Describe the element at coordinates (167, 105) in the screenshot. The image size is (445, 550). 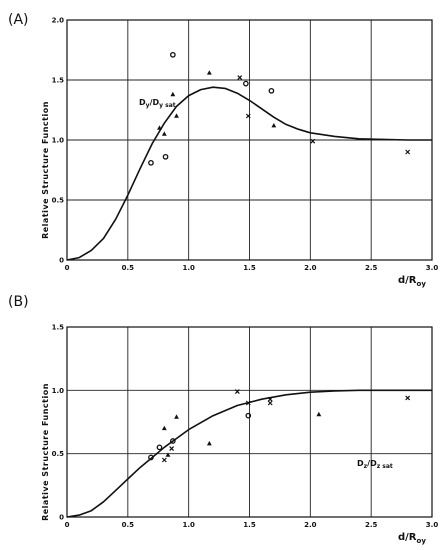
I see `curve-label-sub2: y sat` at that location.